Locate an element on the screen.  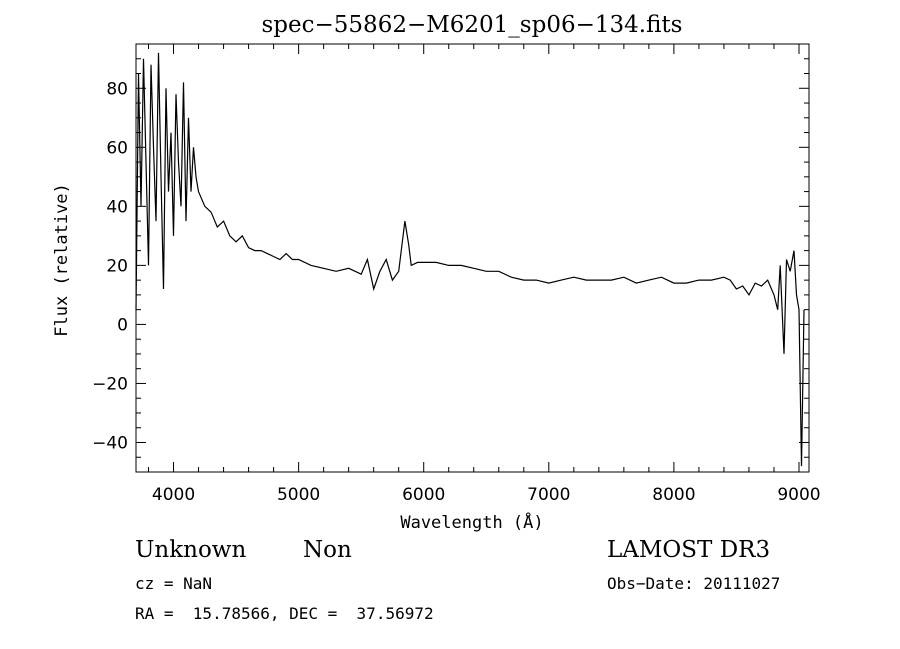
y-tick-label: −20 is located at coordinates (110, 384).